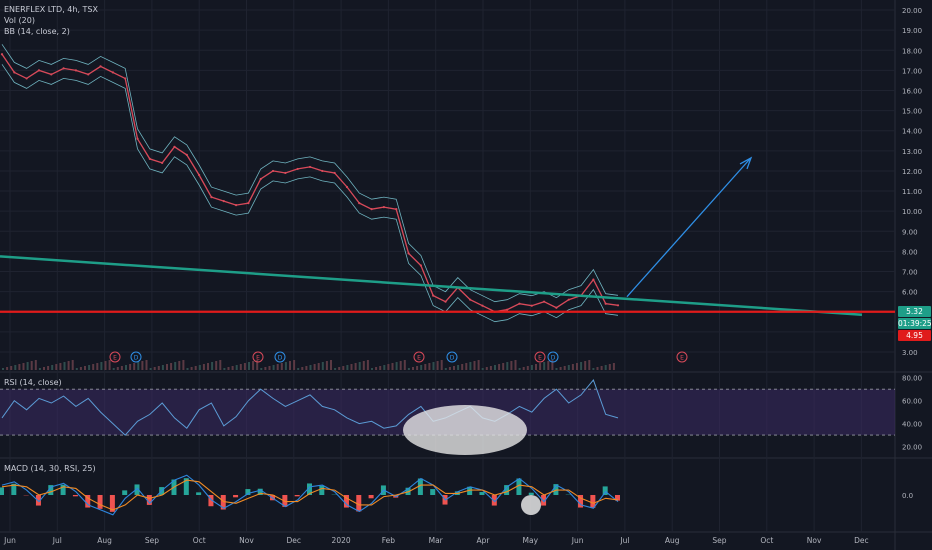 Image resolution: width=932 pixels, height=550 pixels. What do you see at coordinates (910, 353) in the screenshot?
I see `y-tick-label: 3.00` at bounding box center [910, 353].